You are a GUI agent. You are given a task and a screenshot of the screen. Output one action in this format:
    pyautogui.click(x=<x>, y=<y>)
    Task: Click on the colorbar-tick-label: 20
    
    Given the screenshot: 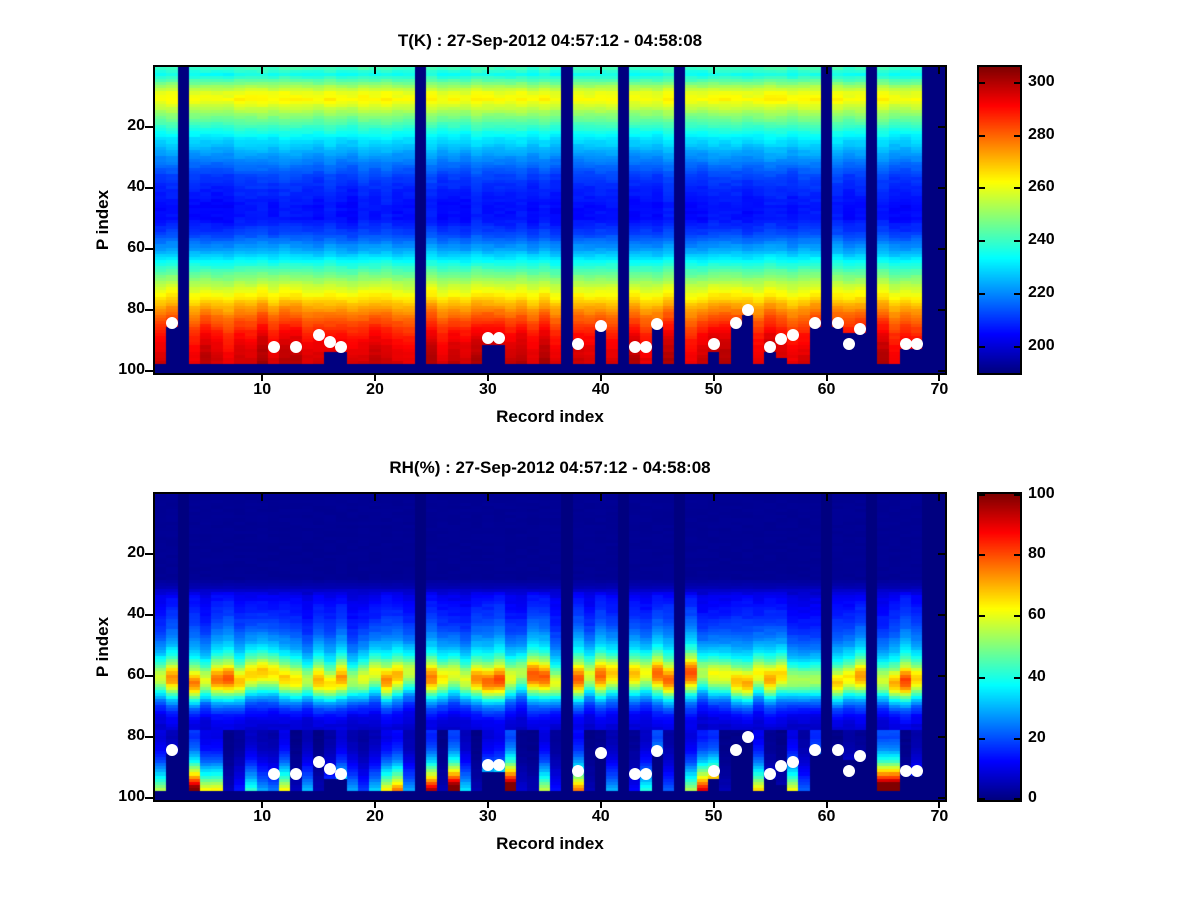 What is the action you would take?
    pyautogui.click(x=1037, y=737)
    